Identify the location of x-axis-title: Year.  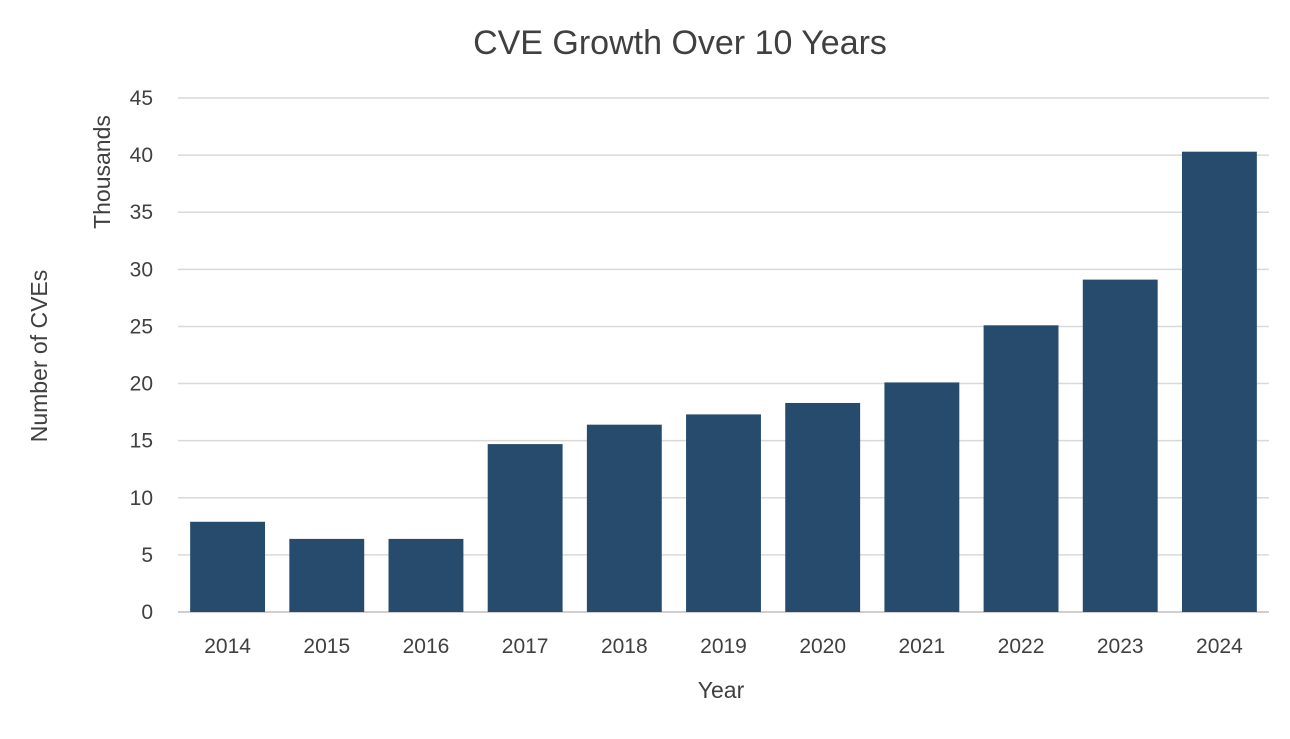
(721, 690).